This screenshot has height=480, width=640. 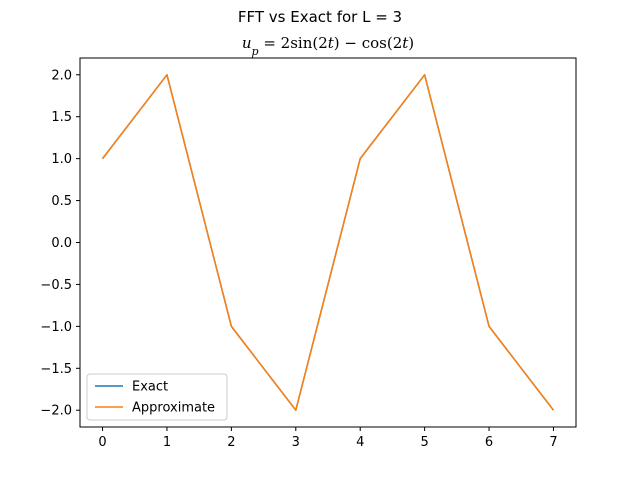 What do you see at coordinates (56, 327) in the screenshot?
I see `y-tick-label: −1.0` at bounding box center [56, 327].